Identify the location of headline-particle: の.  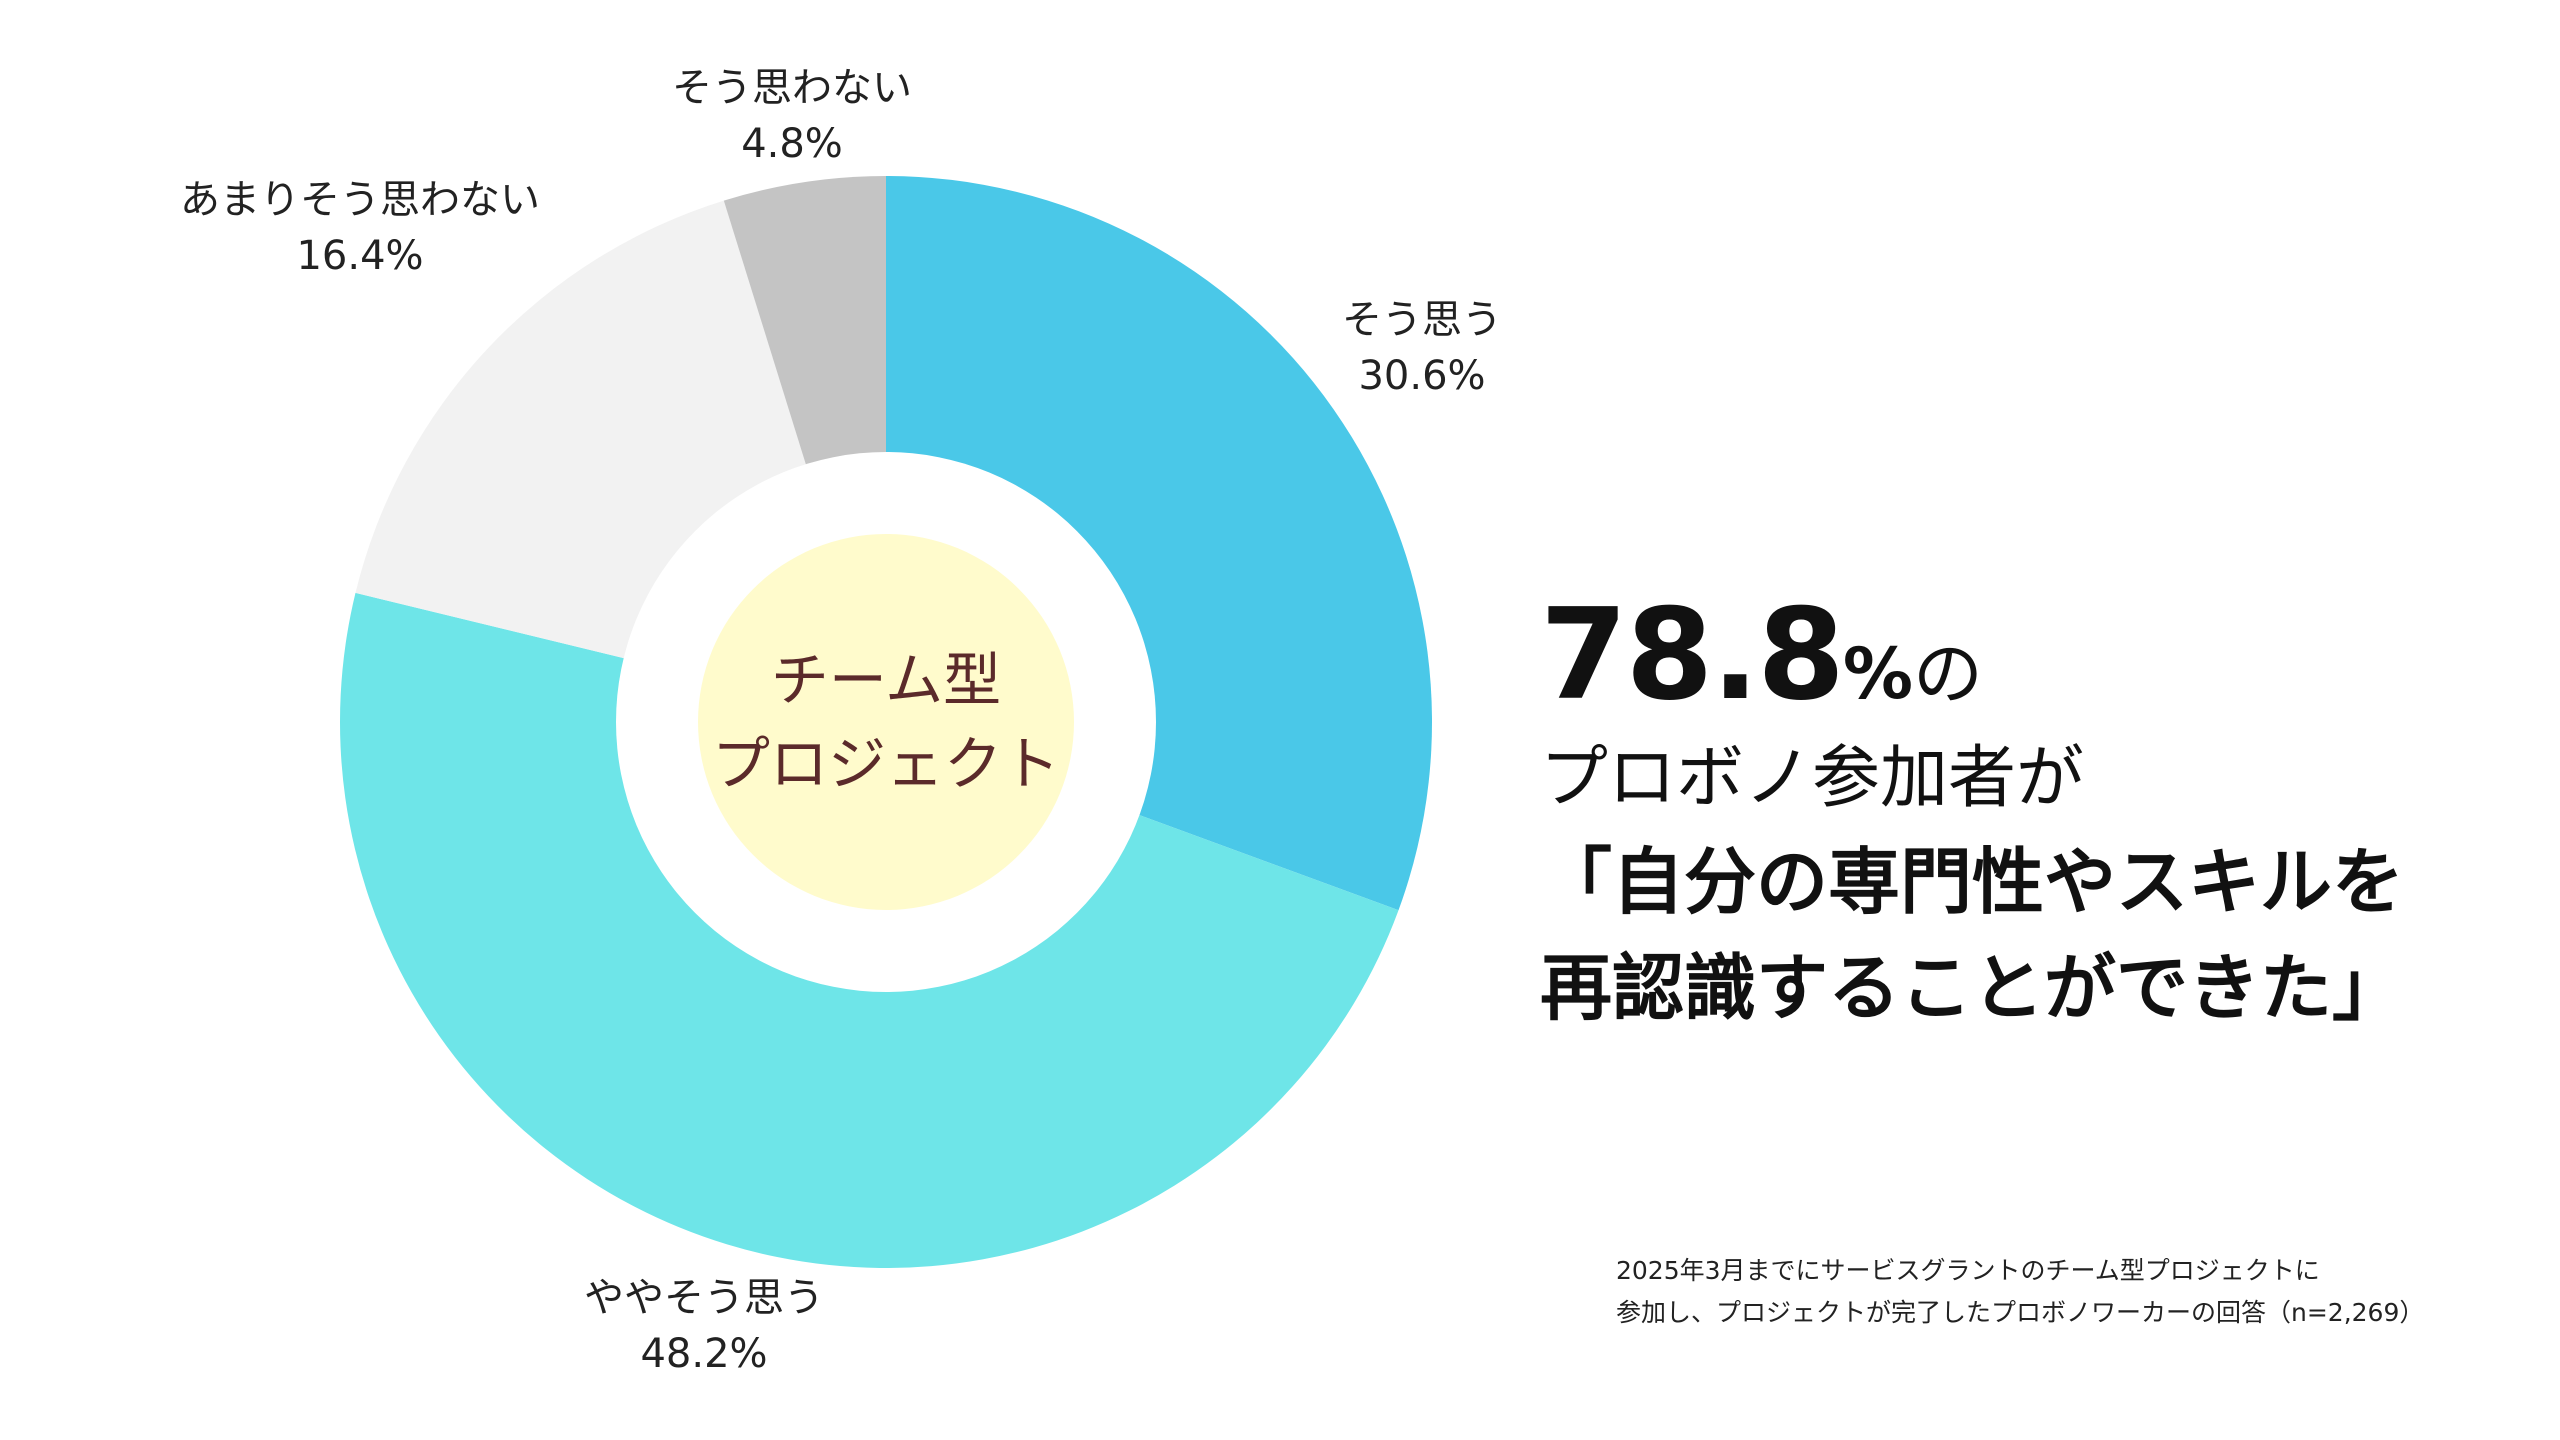
(1948, 674).